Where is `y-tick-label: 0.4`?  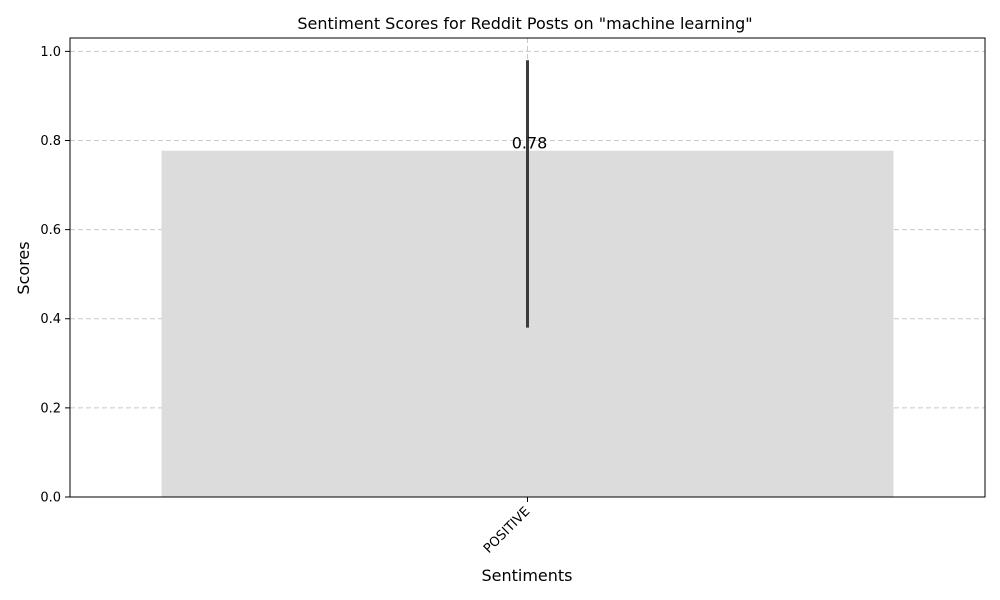 y-tick-label: 0.4 is located at coordinates (50, 319).